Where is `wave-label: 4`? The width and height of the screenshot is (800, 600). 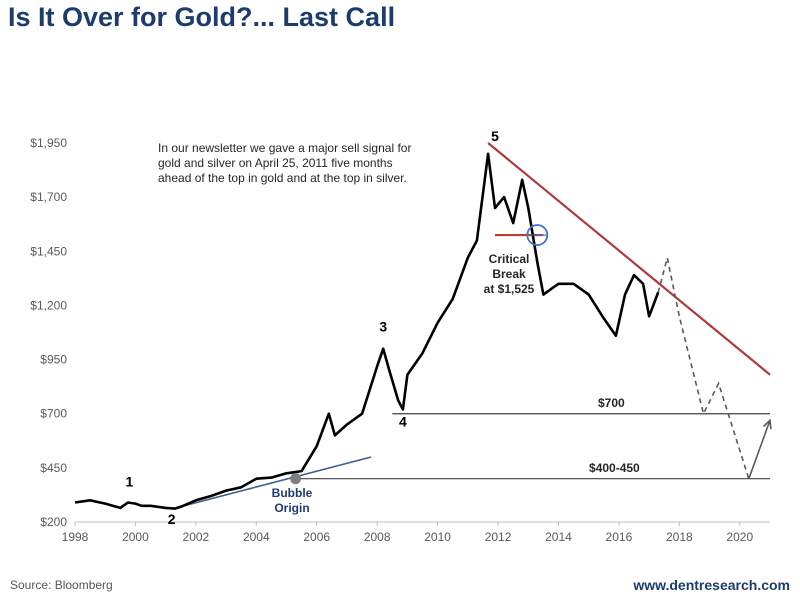 wave-label: 4 is located at coordinates (403, 422).